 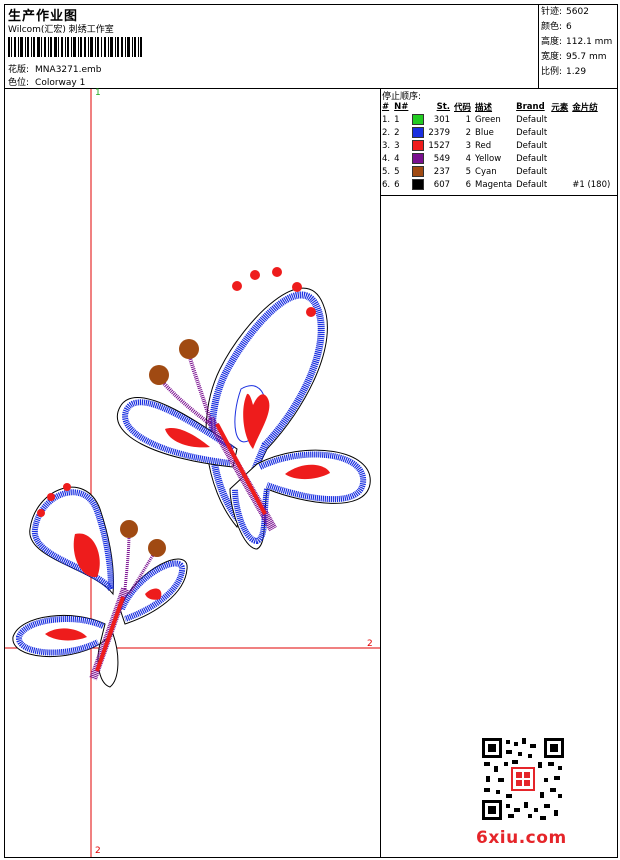 I want to click on table-cell: 301, so click(x=442, y=119).